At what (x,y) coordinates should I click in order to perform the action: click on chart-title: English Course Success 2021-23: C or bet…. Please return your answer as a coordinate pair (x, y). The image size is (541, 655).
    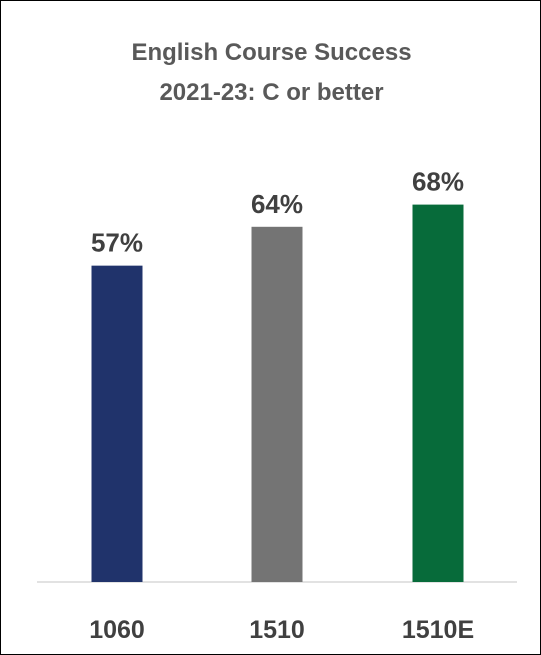
    Looking at the image, I should click on (271, 73).